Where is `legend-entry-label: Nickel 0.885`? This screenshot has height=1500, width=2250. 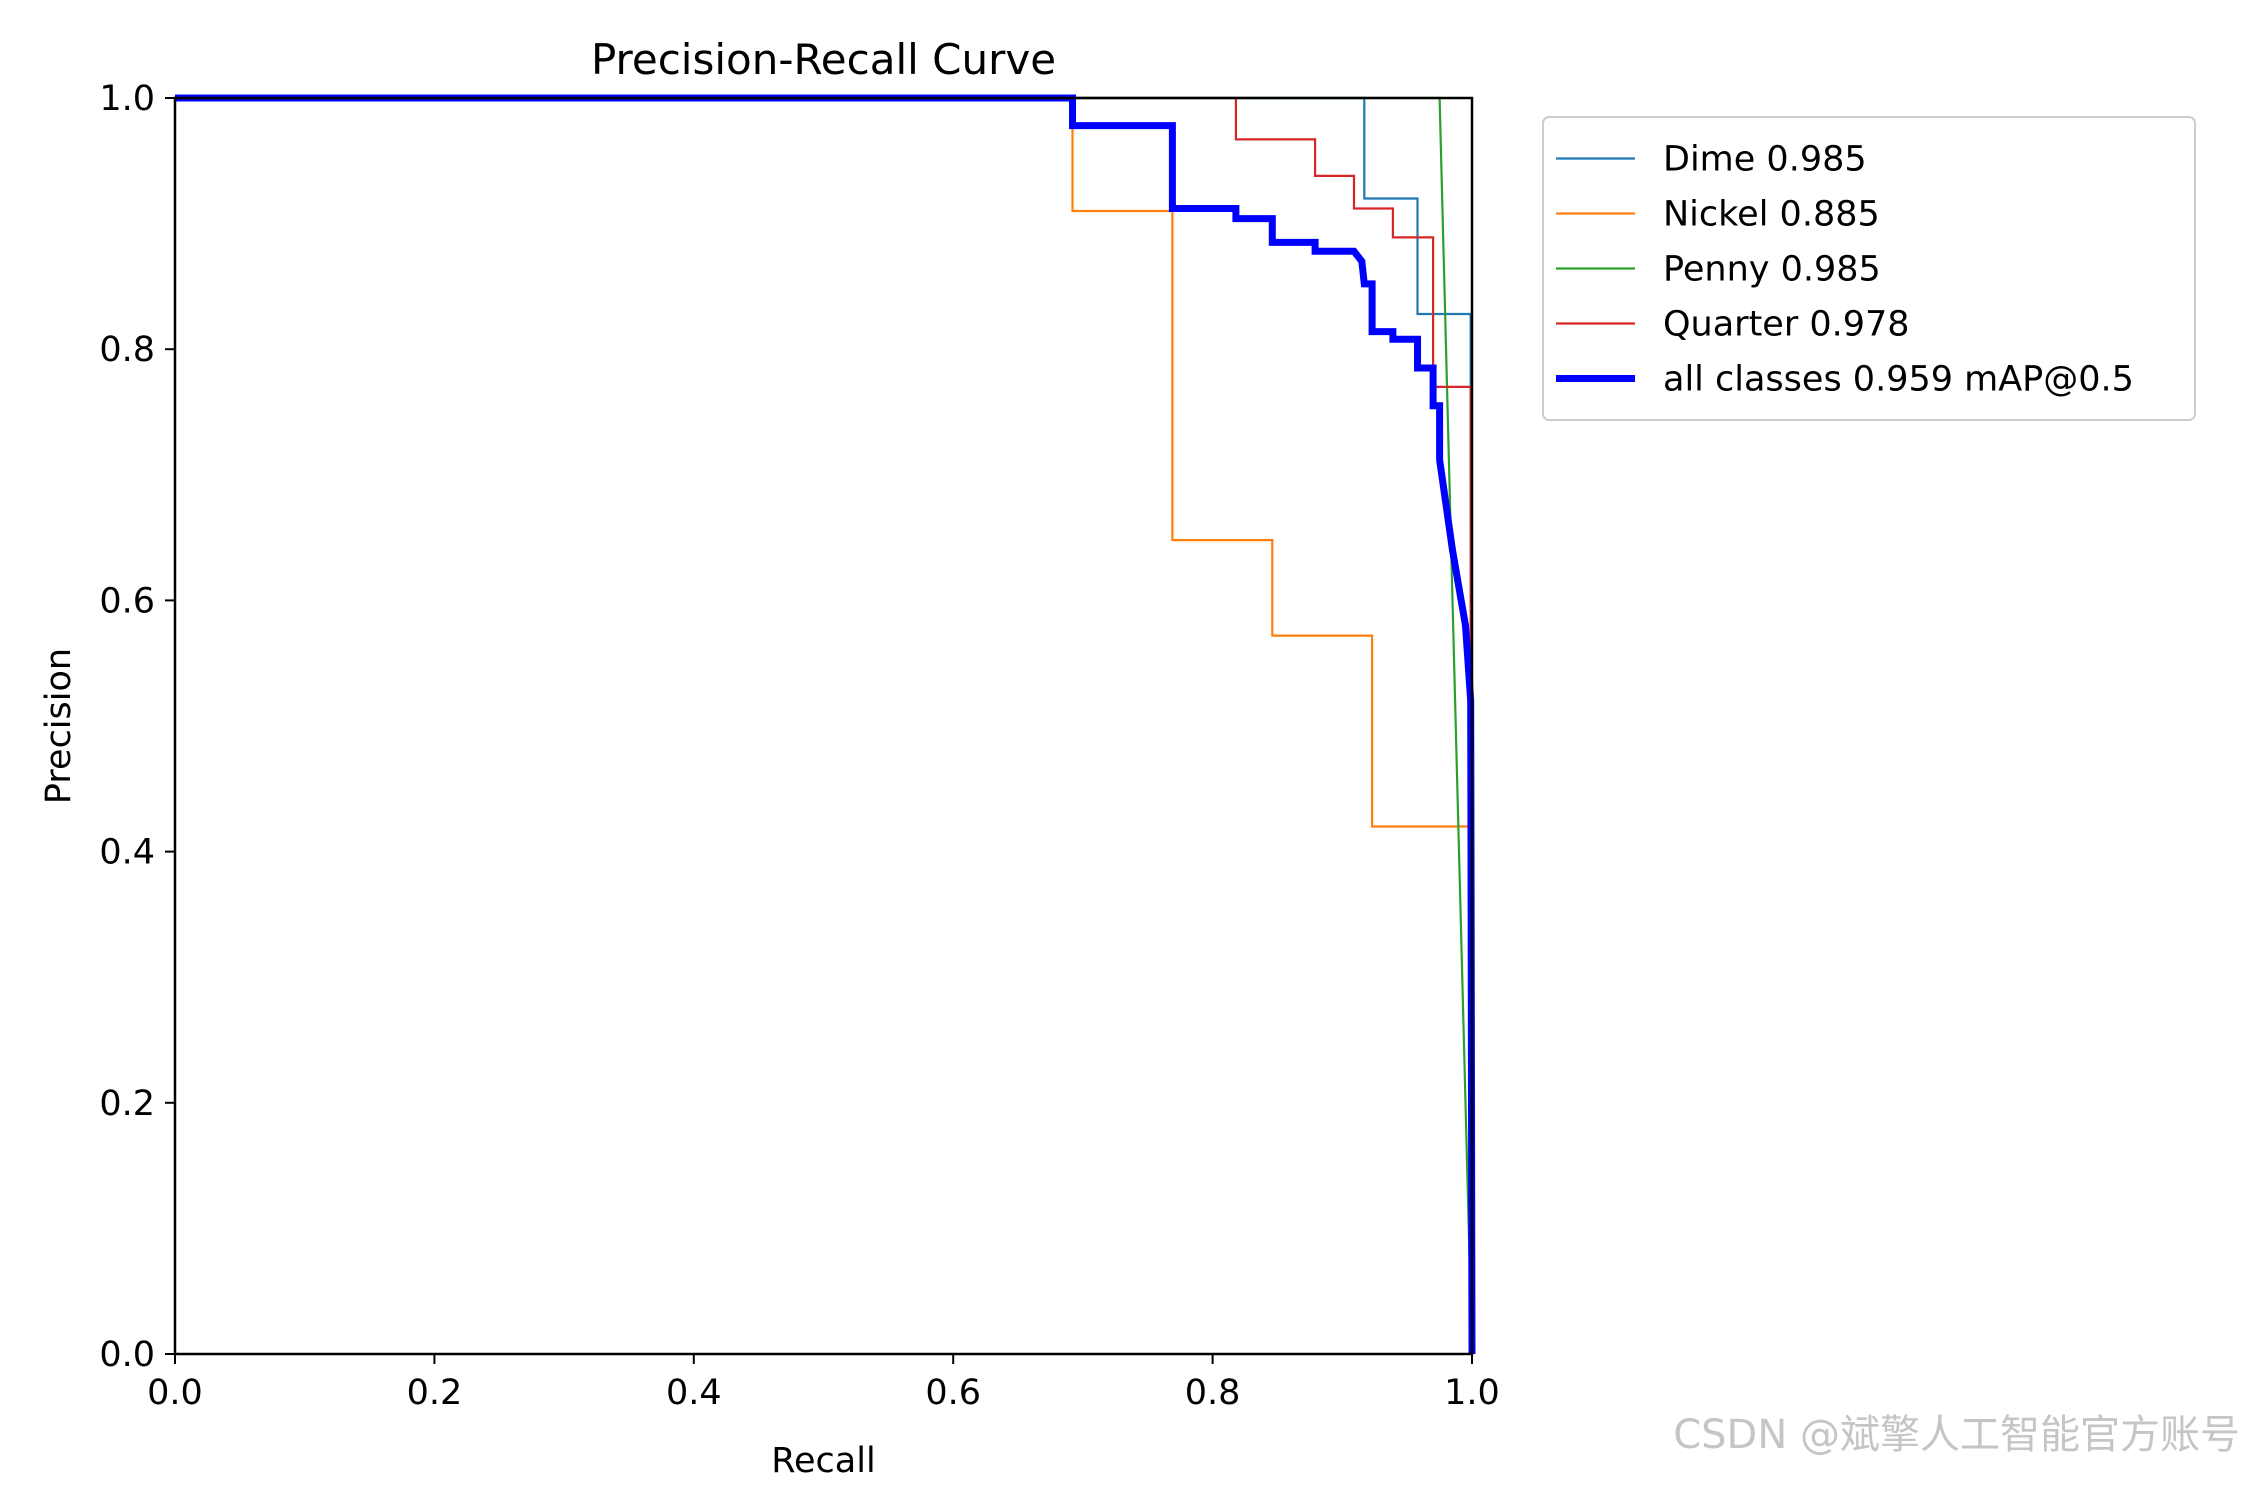
legend-entry-label: Nickel 0.885 is located at coordinates (1771, 215).